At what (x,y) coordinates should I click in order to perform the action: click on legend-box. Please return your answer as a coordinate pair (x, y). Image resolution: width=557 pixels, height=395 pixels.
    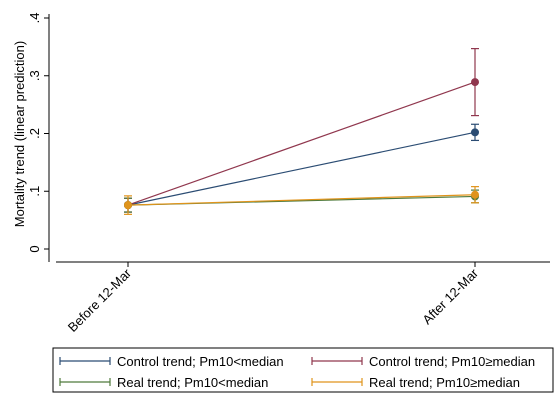
    Looking at the image, I should click on (303, 370).